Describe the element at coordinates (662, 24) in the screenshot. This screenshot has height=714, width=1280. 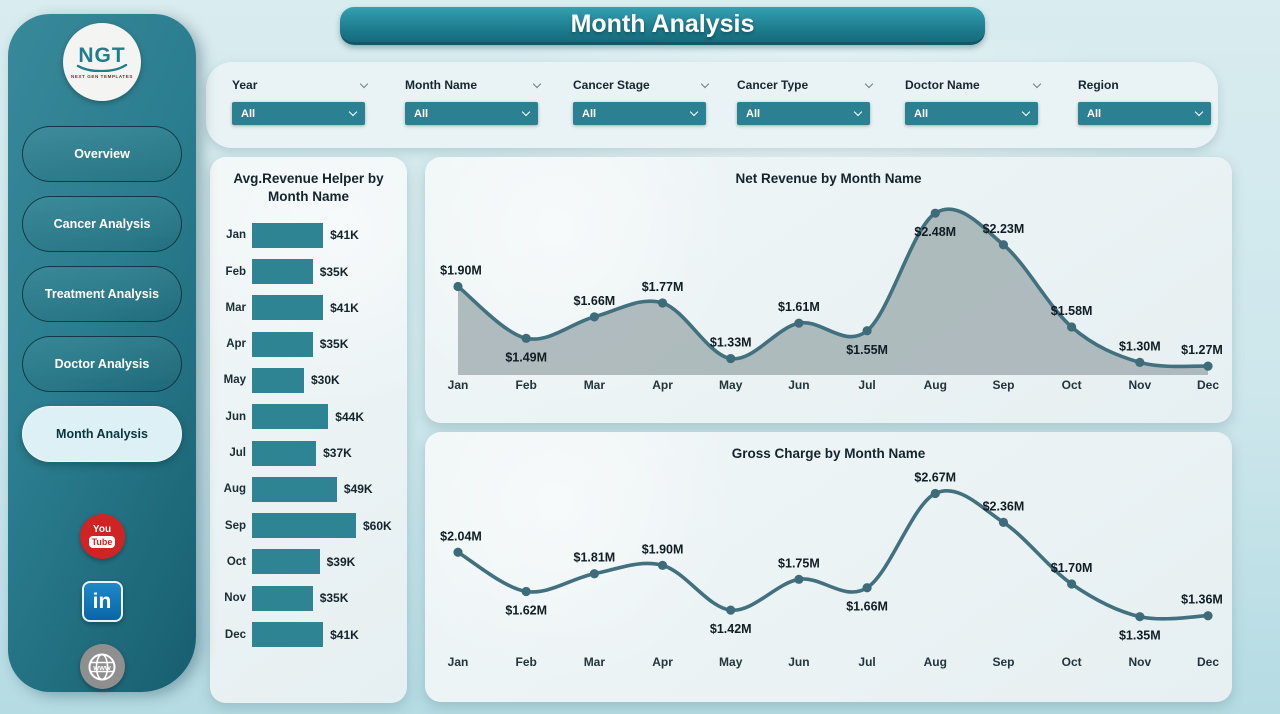
I see `page-title: Month Analysis` at that location.